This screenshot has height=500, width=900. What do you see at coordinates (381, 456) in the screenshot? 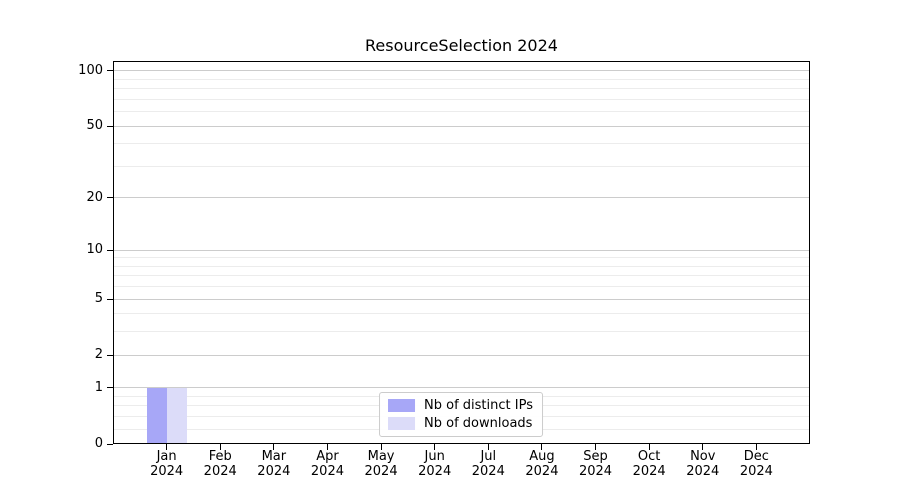
I see `x-tick-month: May` at bounding box center [381, 456].